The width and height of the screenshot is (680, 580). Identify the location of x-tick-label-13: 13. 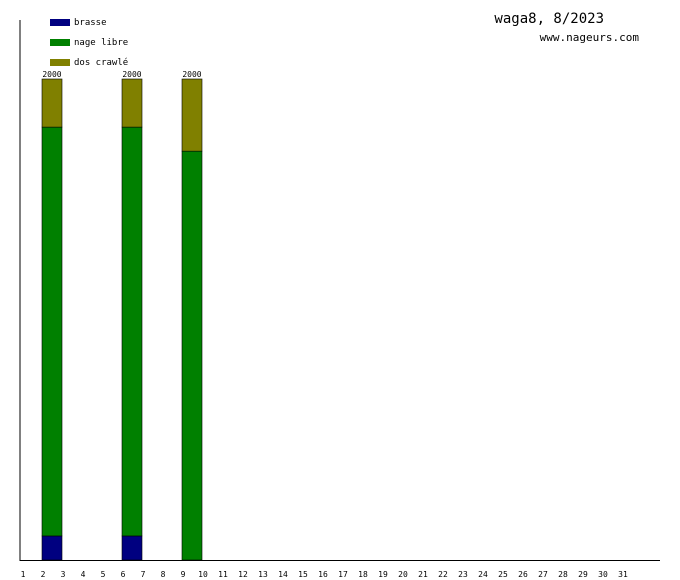
(263, 574).